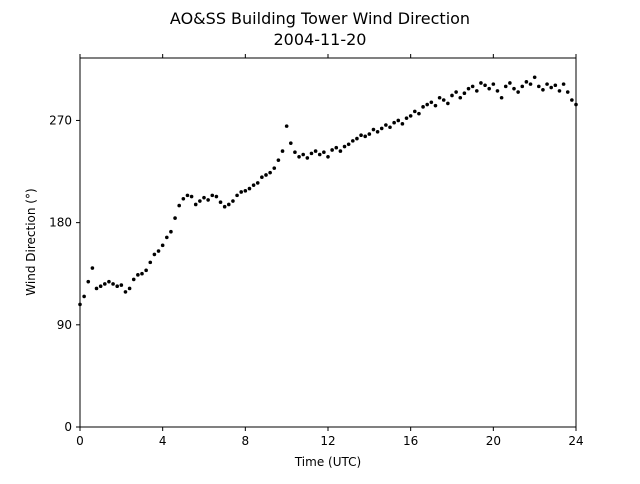 The width and height of the screenshot is (640, 484). Describe the element at coordinates (31, 241) in the screenshot. I see `y-axis-label: Wind Direction (°)` at that location.